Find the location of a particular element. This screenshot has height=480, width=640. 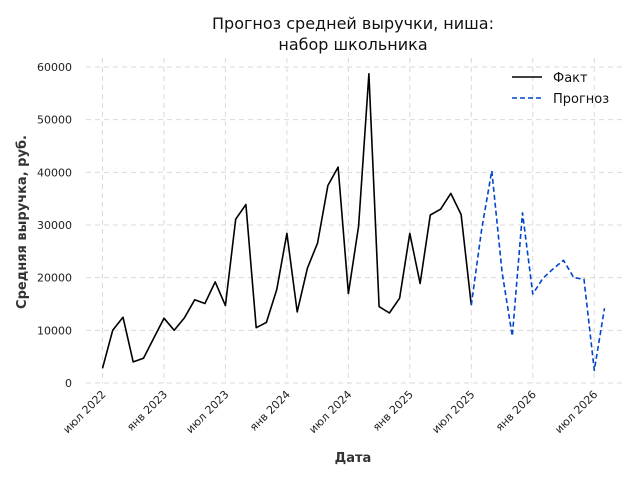

y-tick-label: 40000 is located at coordinates (54, 172).